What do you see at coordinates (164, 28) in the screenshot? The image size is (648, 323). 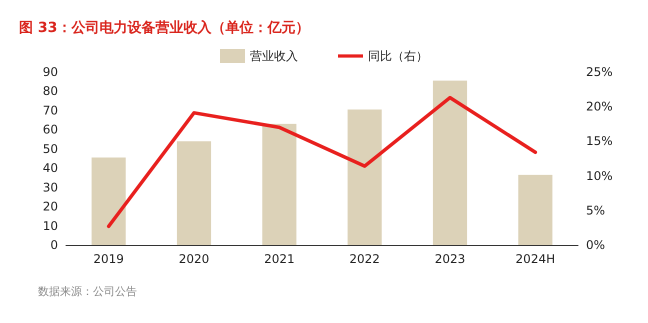 I see `chart-title: 图 33：公司电力设备营业收入（单位：亿元）` at bounding box center [164, 28].